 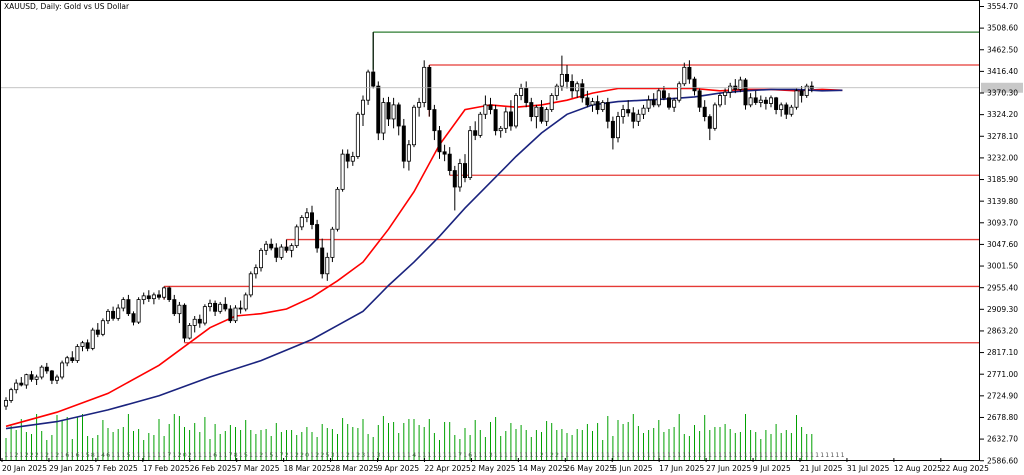 What do you see at coordinates (83, 455) in the screenshot?
I see `volume-label-15: 1` at bounding box center [83, 455].